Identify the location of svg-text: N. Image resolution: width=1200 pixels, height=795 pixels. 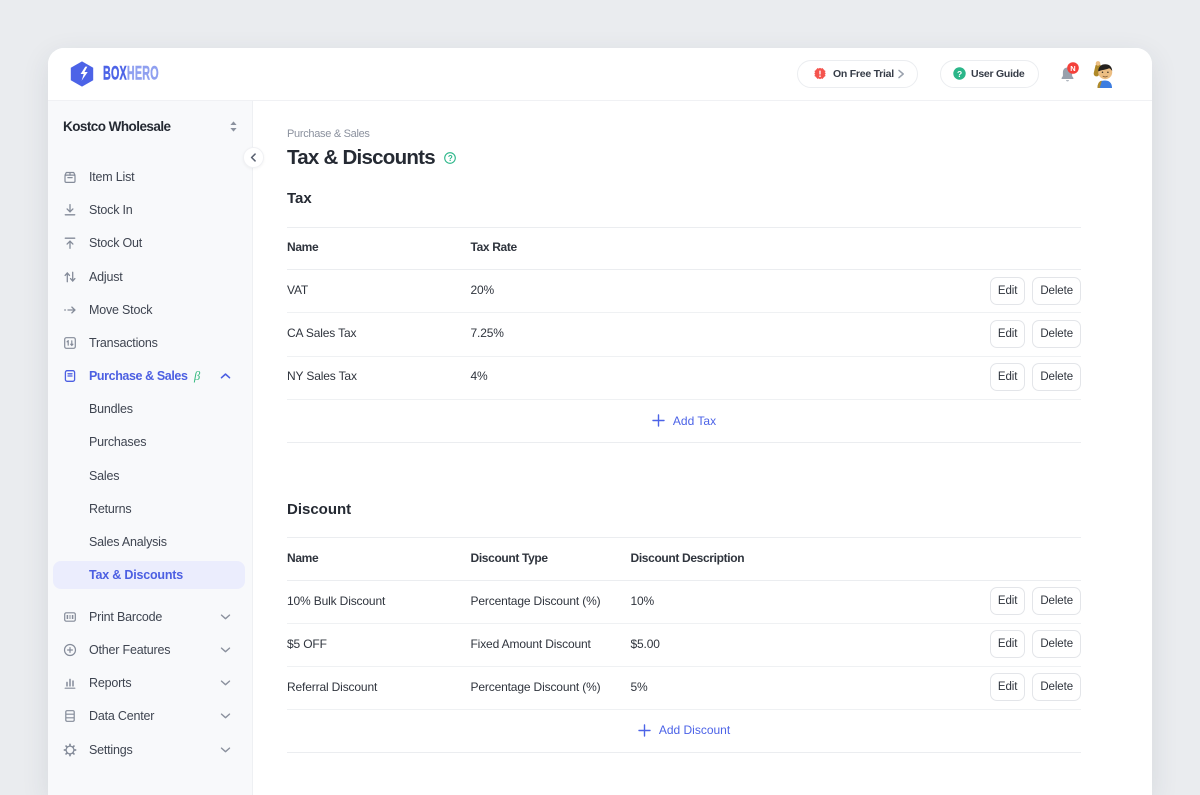
(1072, 67).